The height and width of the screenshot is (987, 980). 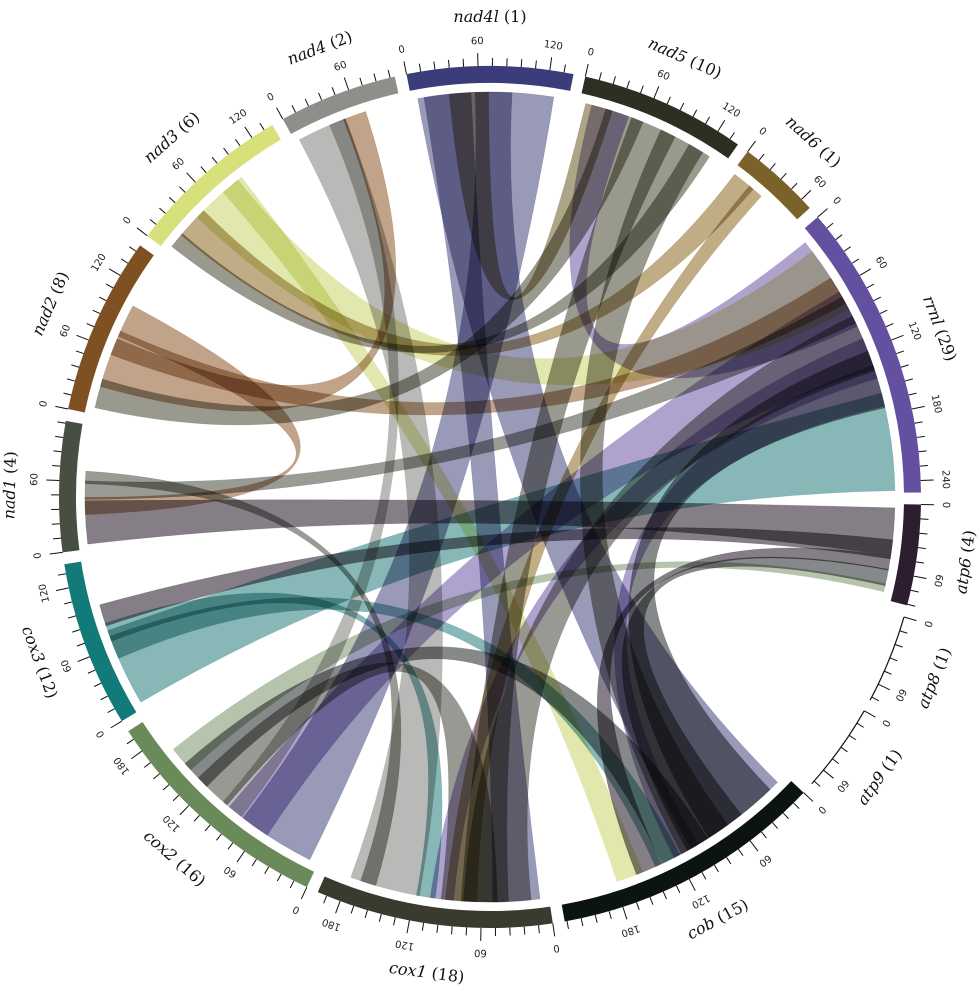 I want to click on tick-label-rrnl: 0, so click(x=836, y=201).